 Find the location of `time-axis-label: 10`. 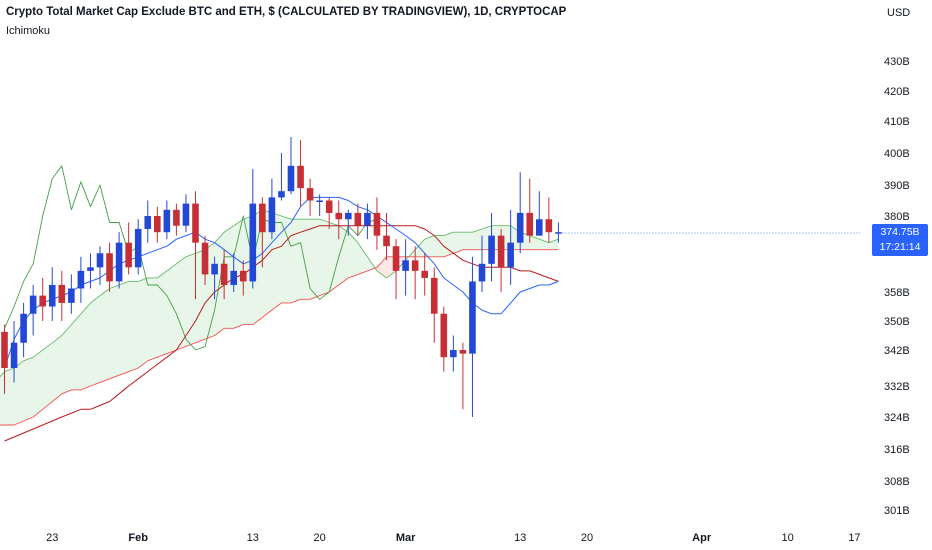

time-axis-label: 10 is located at coordinates (787, 538).